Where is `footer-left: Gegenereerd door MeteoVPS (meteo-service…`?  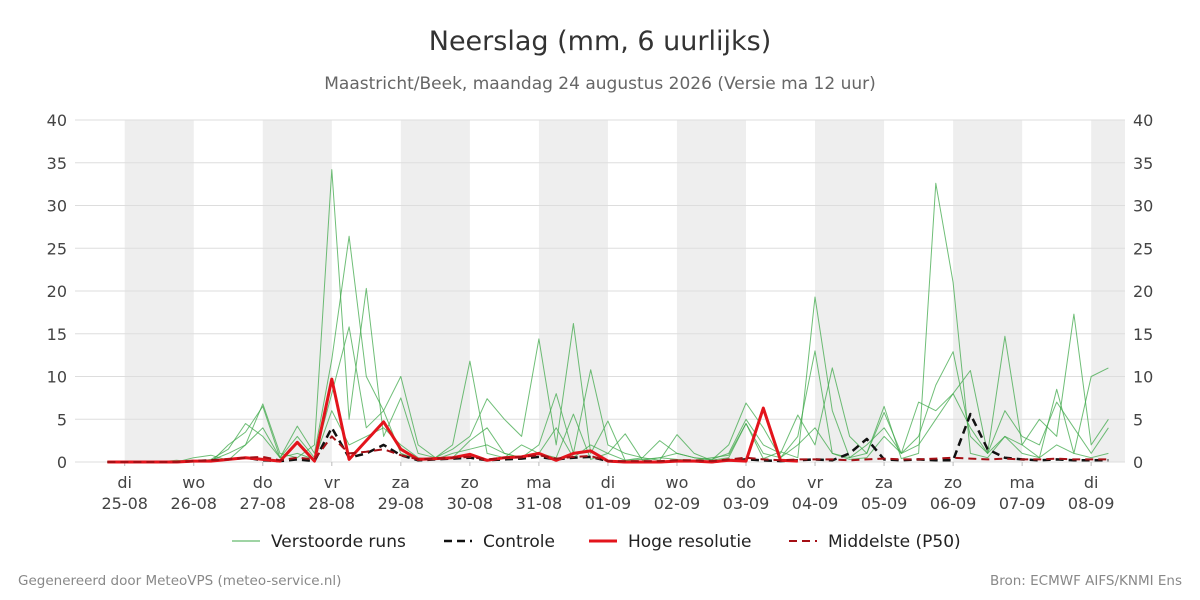
footer-left: Gegenereerd door MeteoVPS (meteo-service… is located at coordinates (179, 581).